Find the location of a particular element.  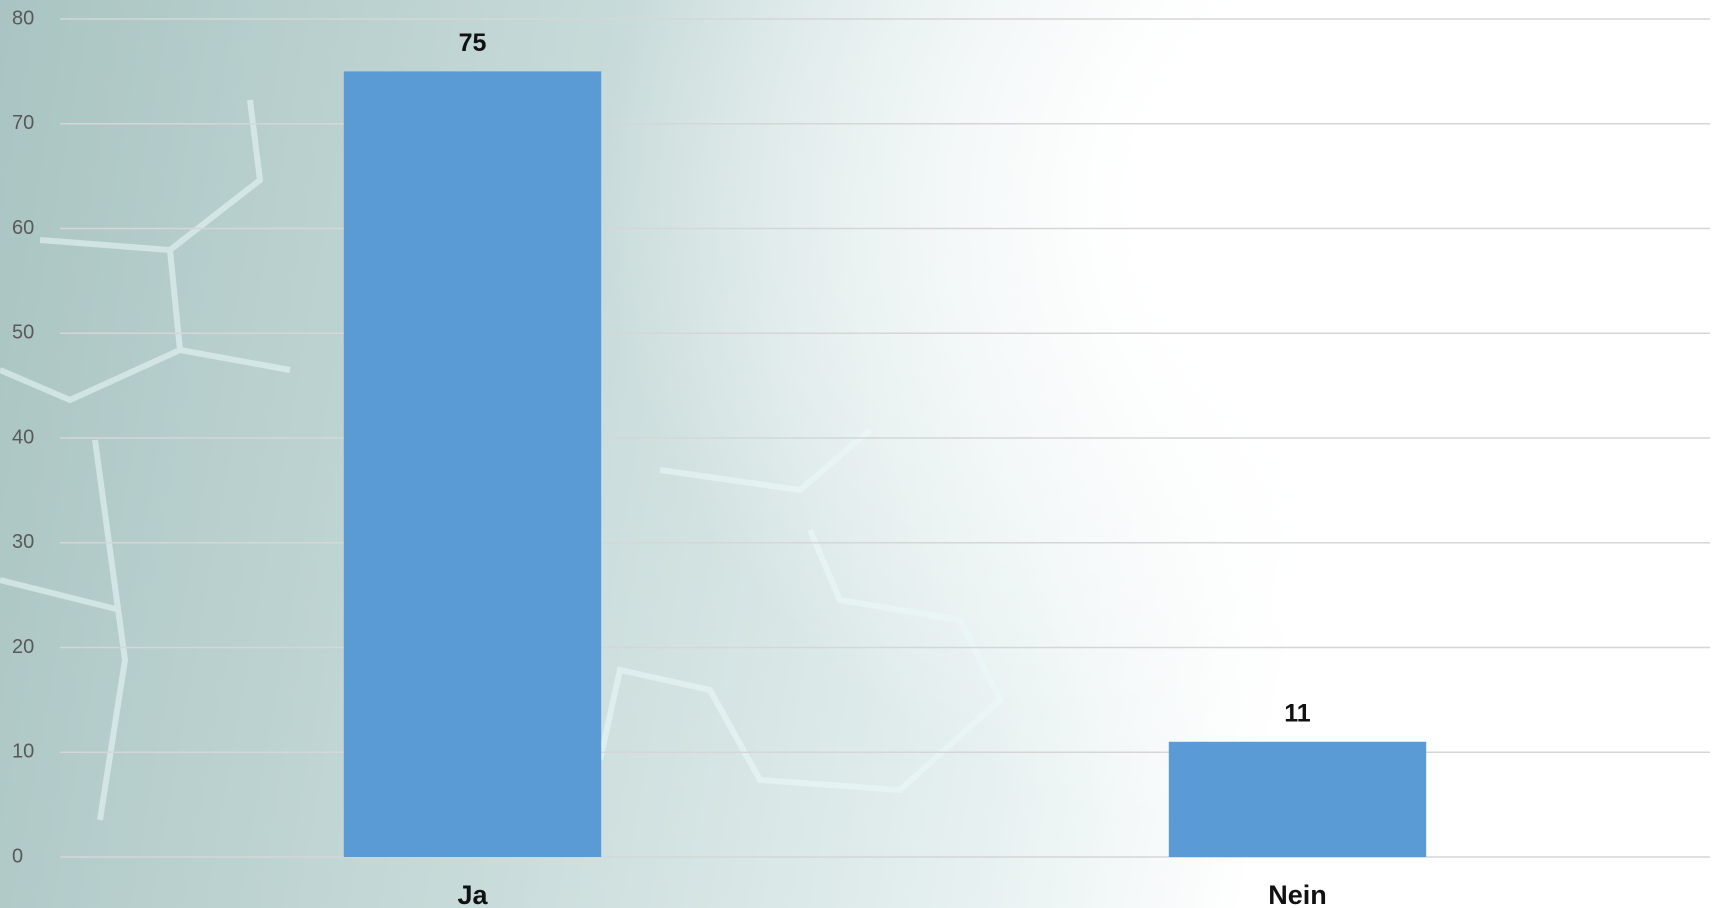

x-tick-label: Nein is located at coordinates (1297, 894).